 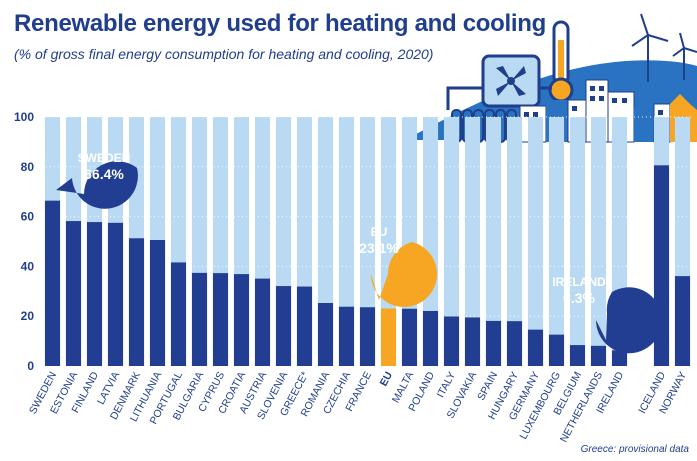 I want to click on callout-sweden-bubble, so click(x=97, y=185).